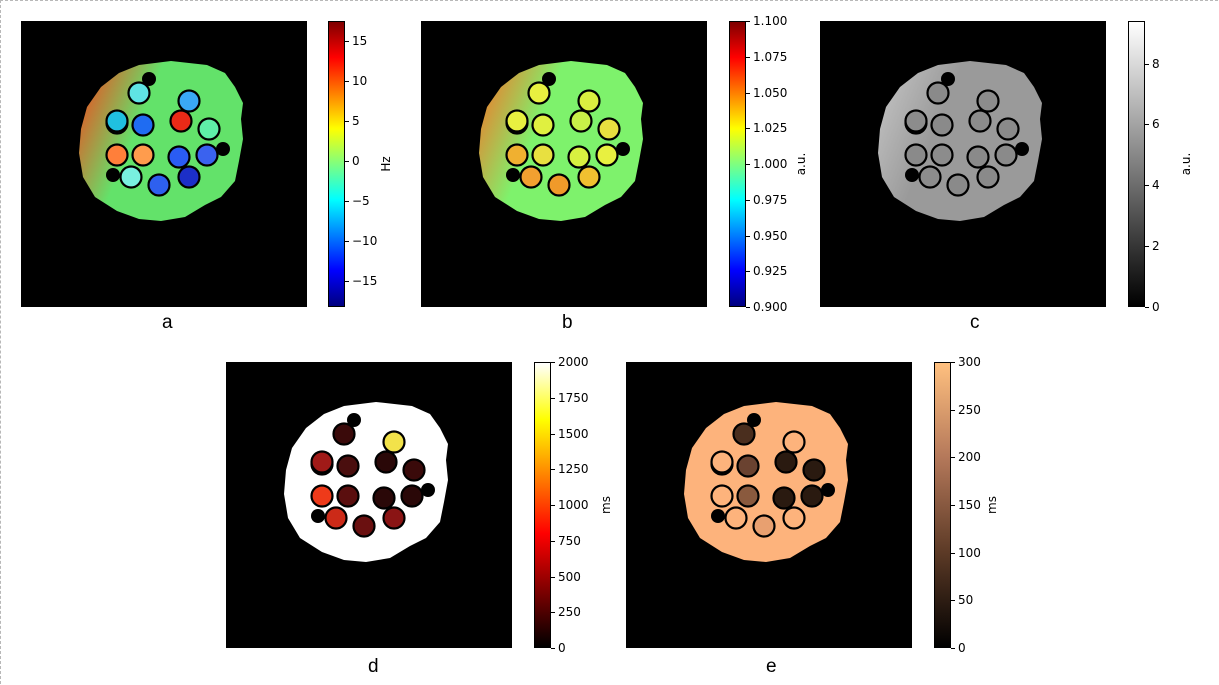 This screenshot has height=685, width=1219. Describe the element at coordinates (770, 200) in the screenshot. I see `colorbar-tick-label: 0.975` at that location.